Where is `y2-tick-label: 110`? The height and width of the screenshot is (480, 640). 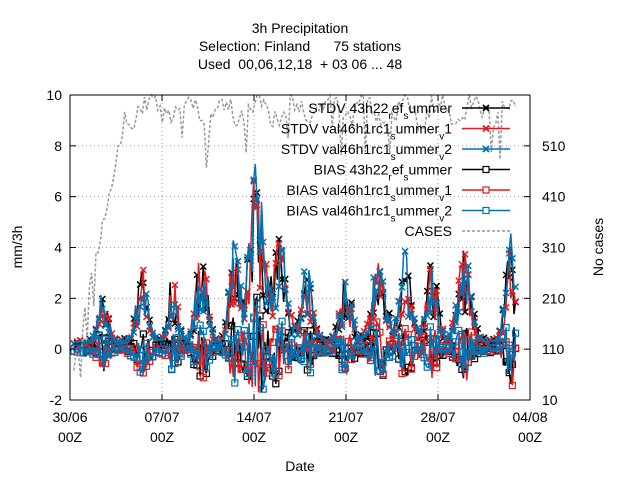 y2-tick-label: 110 is located at coordinates (553, 349).